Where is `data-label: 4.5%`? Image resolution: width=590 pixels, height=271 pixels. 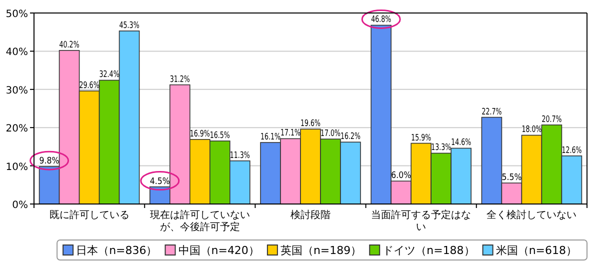
data-label: 4.5% is located at coordinates (161, 181).